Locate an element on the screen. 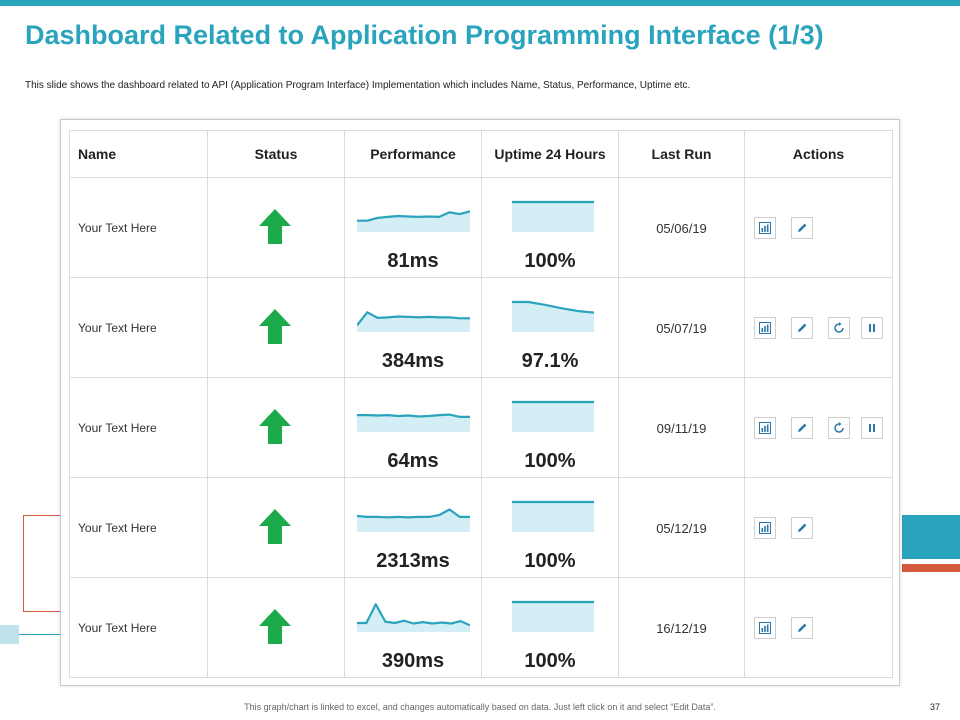 The image size is (960, 720). last-run-date: 09/11/19 is located at coordinates (681, 428).